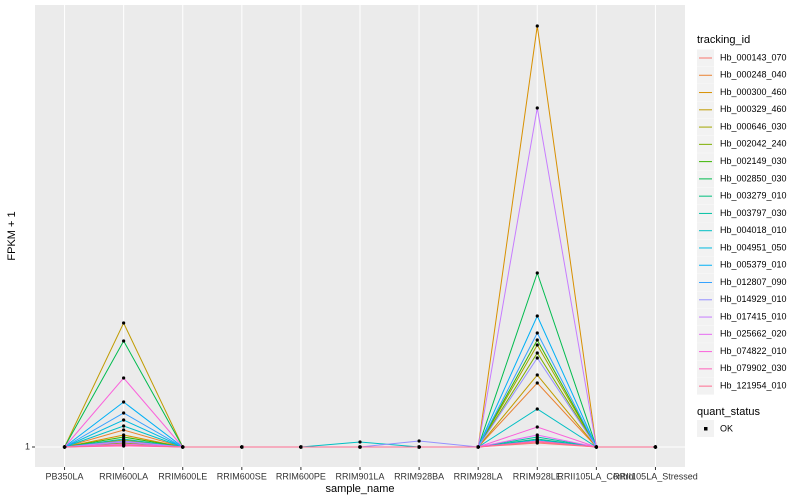  What do you see at coordinates (706, 429) in the screenshot?
I see `legend-point` at bounding box center [706, 429].